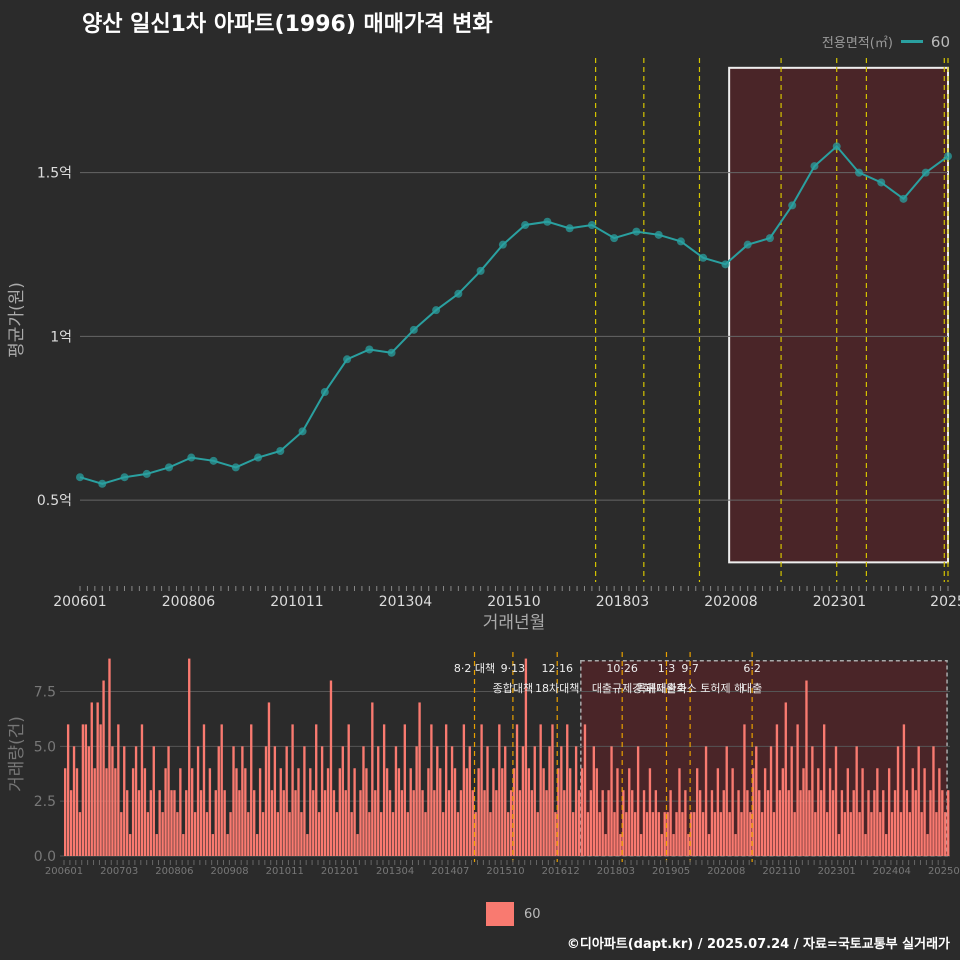  What do you see at coordinates (285, 871) in the screenshot?
I see `bar-x-tick-label: 201011` at bounding box center [285, 871].